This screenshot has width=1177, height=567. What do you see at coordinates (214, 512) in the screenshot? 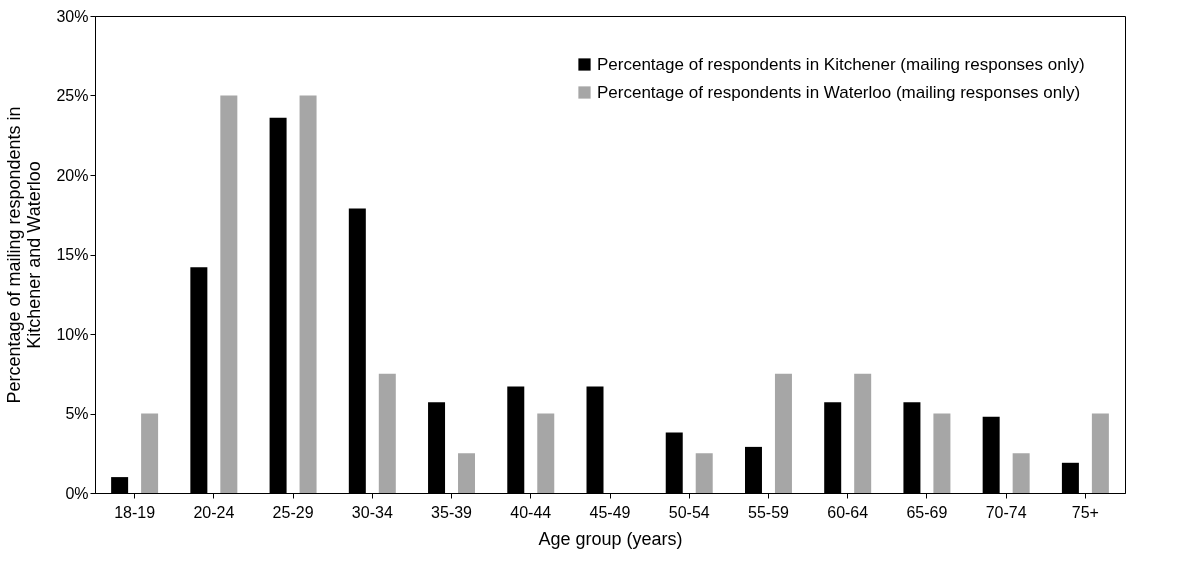
I see `x-tick-label: 20-24` at bounding box center [214, 512].